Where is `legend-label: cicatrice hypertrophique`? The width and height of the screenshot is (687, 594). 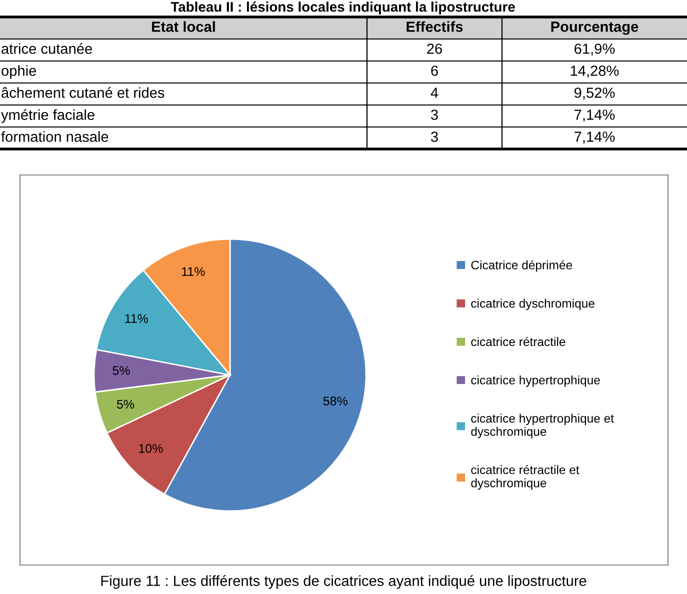
legend-label: cicatrice hypertrophique is located at coordinates (535, 381).